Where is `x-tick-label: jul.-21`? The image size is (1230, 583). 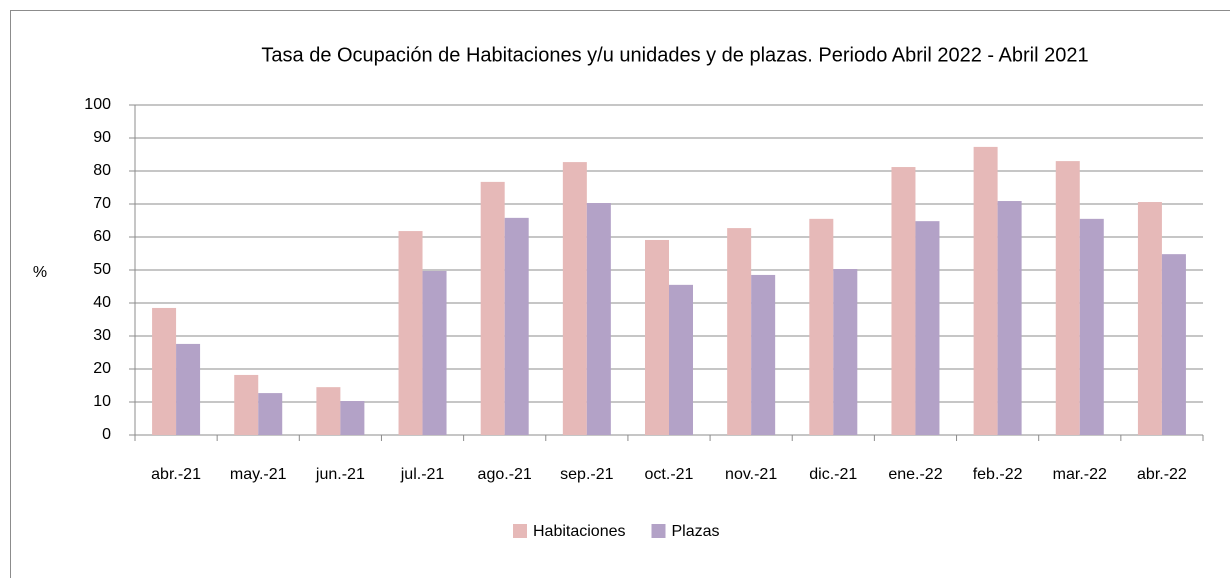 x-tick-label: jul.-21 is located at coordinates (422, 474).